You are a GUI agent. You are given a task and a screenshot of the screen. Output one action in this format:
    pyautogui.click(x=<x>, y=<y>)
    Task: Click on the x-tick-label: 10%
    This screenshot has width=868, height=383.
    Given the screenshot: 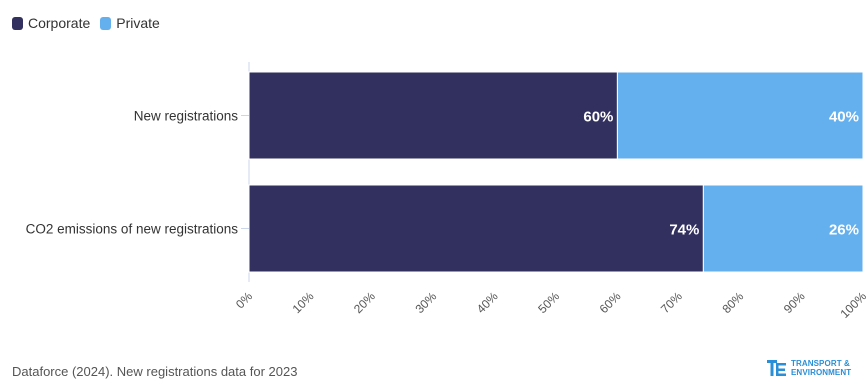 What is the action you would take?
    pyautogui.click(x=303, y=302)
    